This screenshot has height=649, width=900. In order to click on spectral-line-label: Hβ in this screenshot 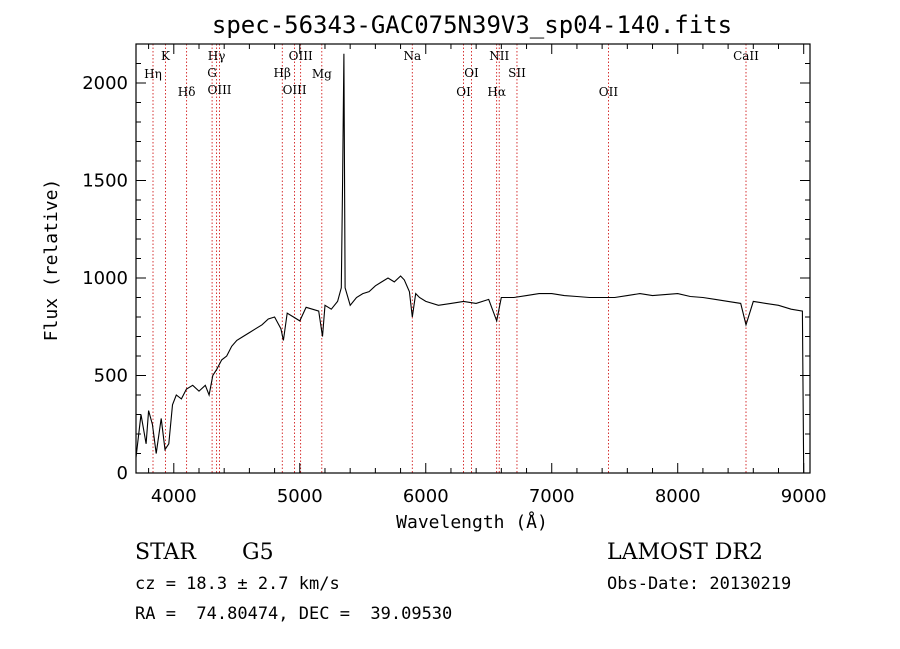, I will do `click(282, 73)`.